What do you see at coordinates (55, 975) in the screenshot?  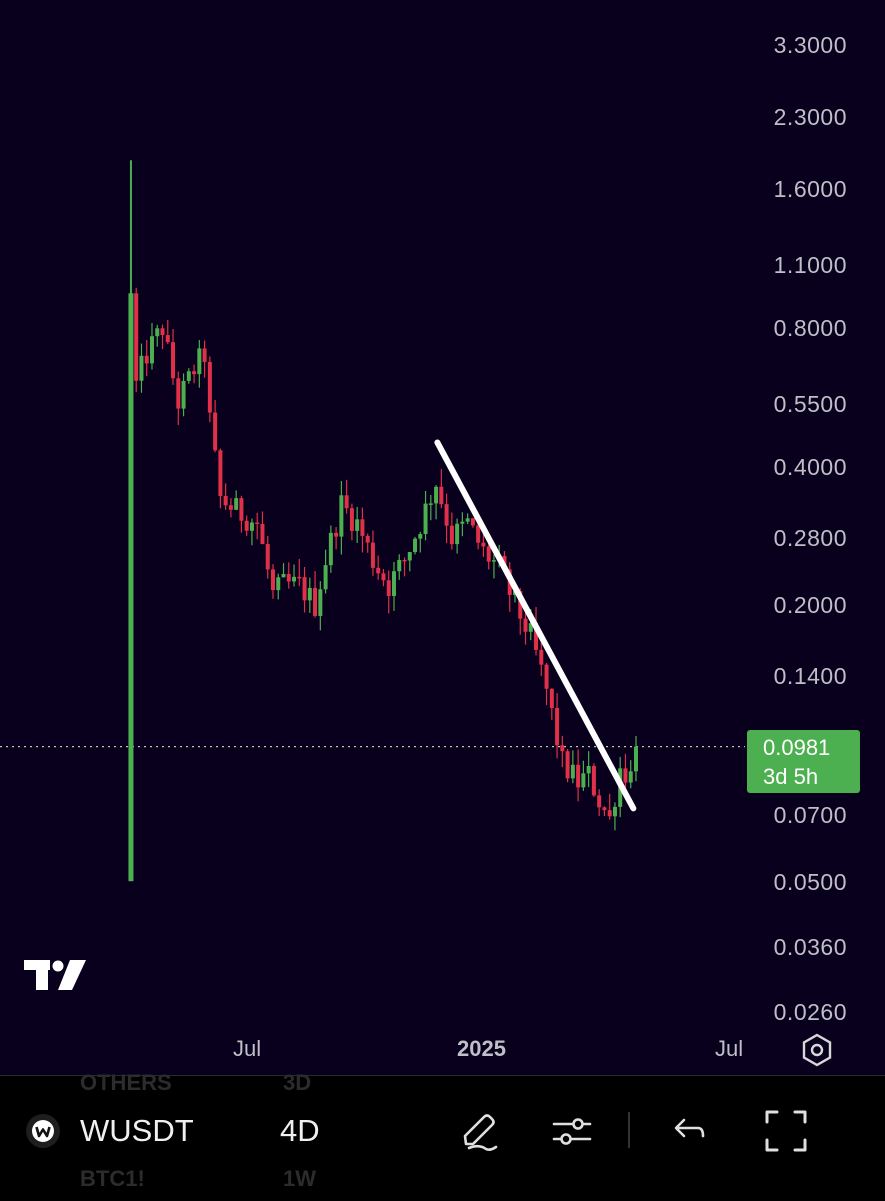 I see `tradingview-logo` at bounding box center [55, 975].